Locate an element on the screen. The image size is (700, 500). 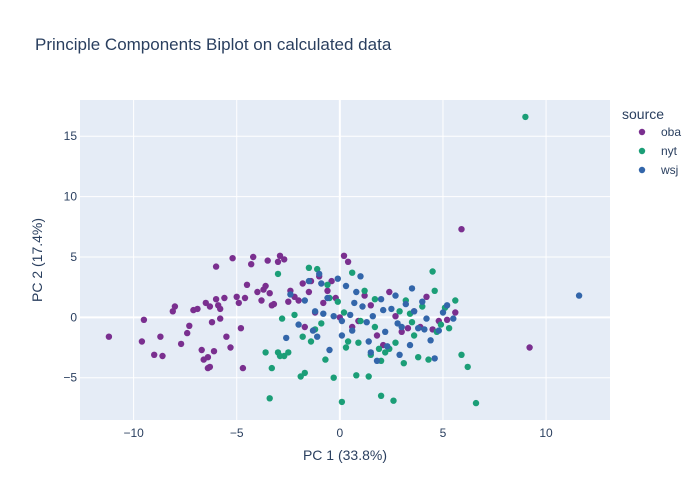
legend-title: source is located at coordinates (643, 114).